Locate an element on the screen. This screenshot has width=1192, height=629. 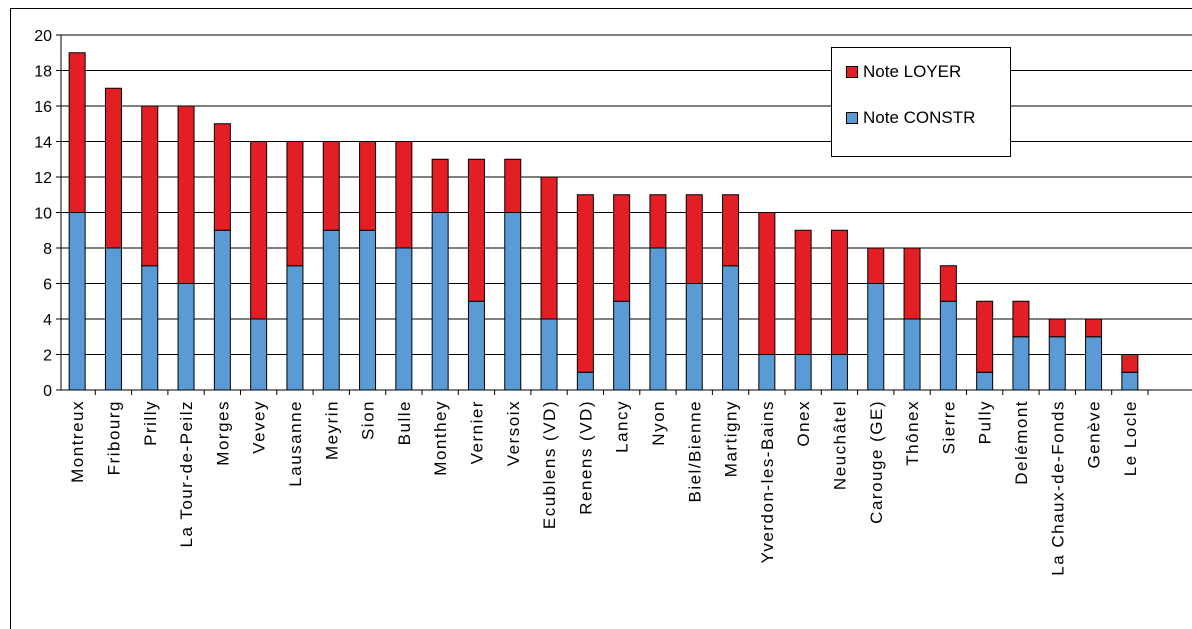
legend-swatch-loyer is located at coordinates (852, 72).